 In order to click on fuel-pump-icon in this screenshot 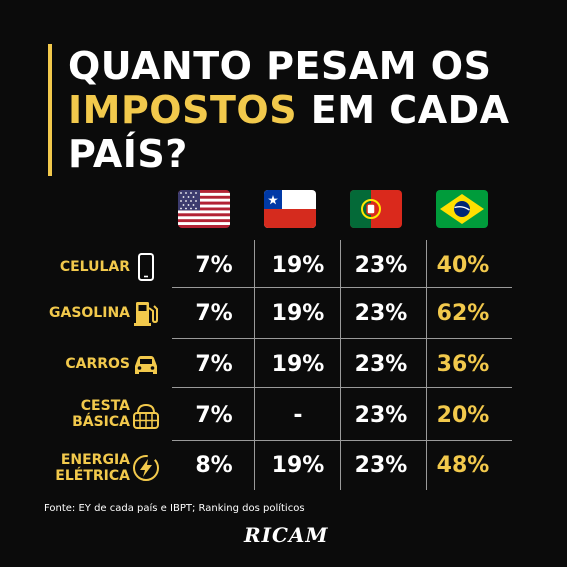, I will do `click(146, 314)`.